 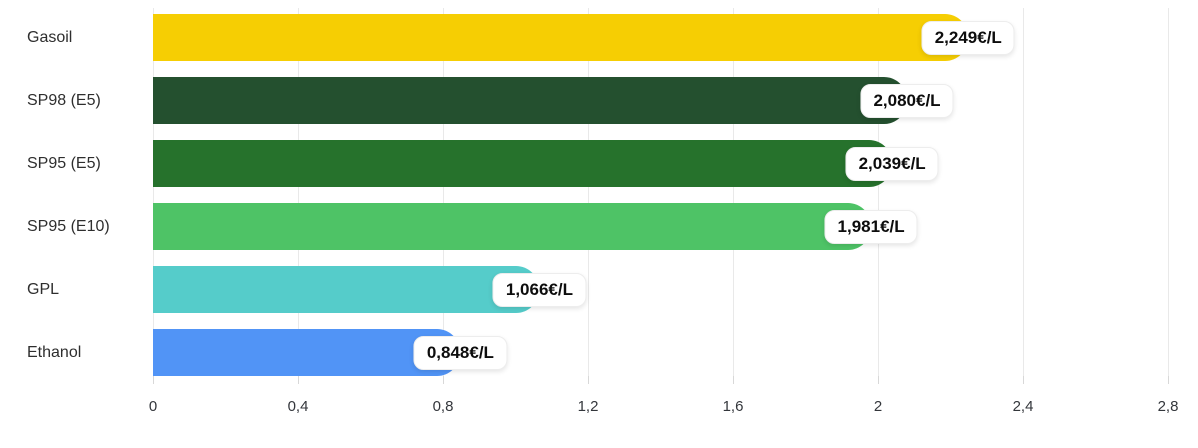 I want to click on x-tick-label: 0, so click(x=153, y=406).